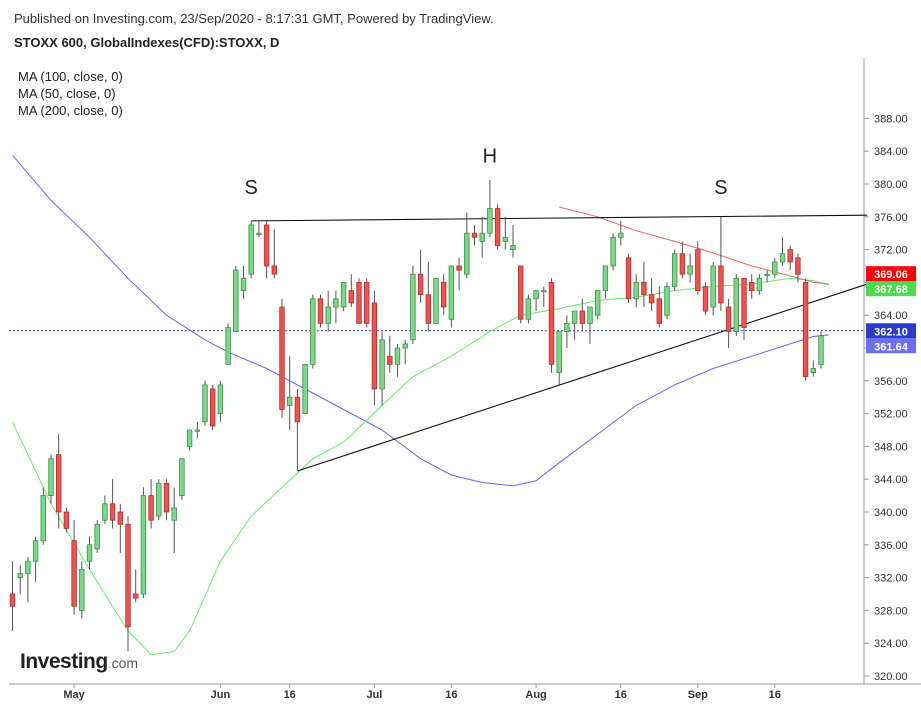 Image resolution: width=921 pixels, height=710 pixels. Describe the element at coordinates (486, 172) in the screenshot. I see `pattern-annotations: S H S` at that location.